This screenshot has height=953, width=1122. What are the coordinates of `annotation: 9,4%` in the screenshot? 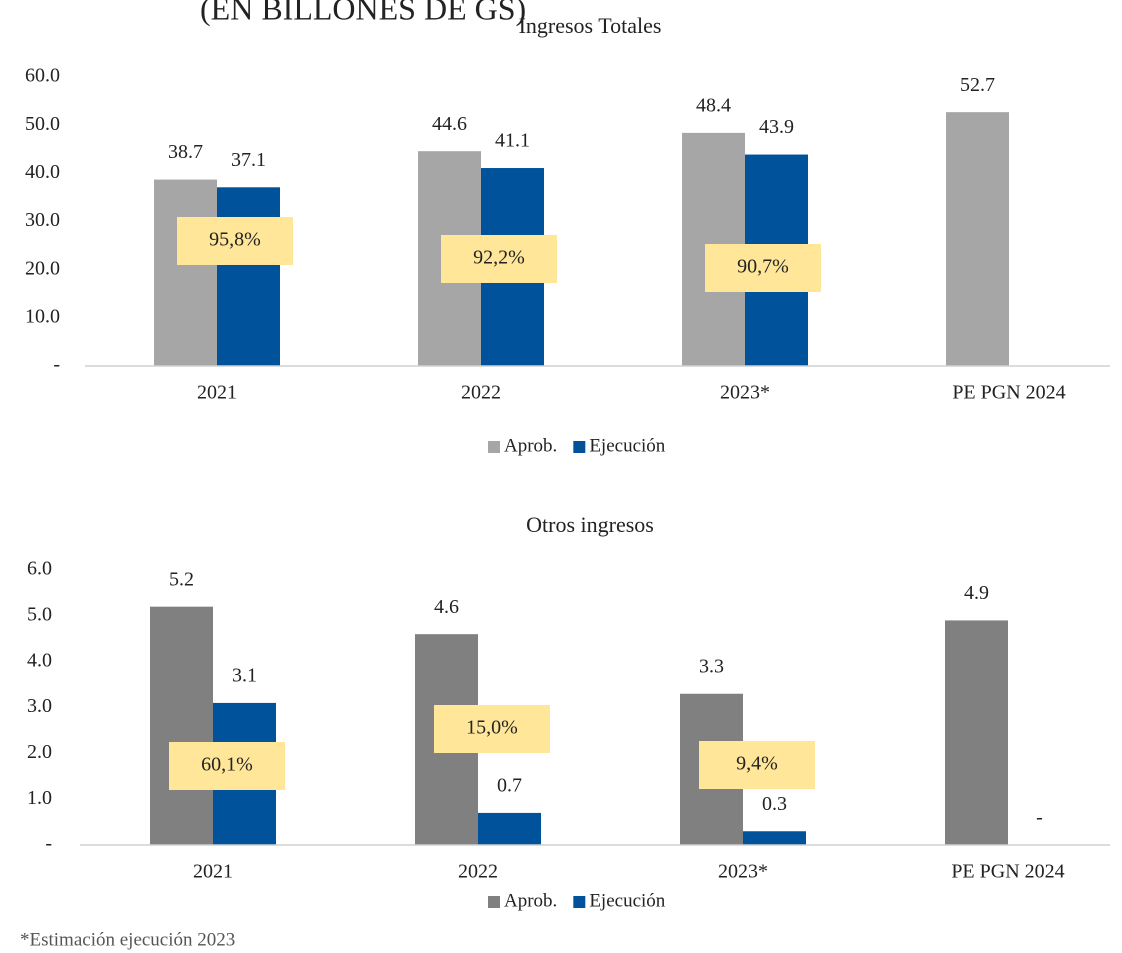 It's located at (757, 764).